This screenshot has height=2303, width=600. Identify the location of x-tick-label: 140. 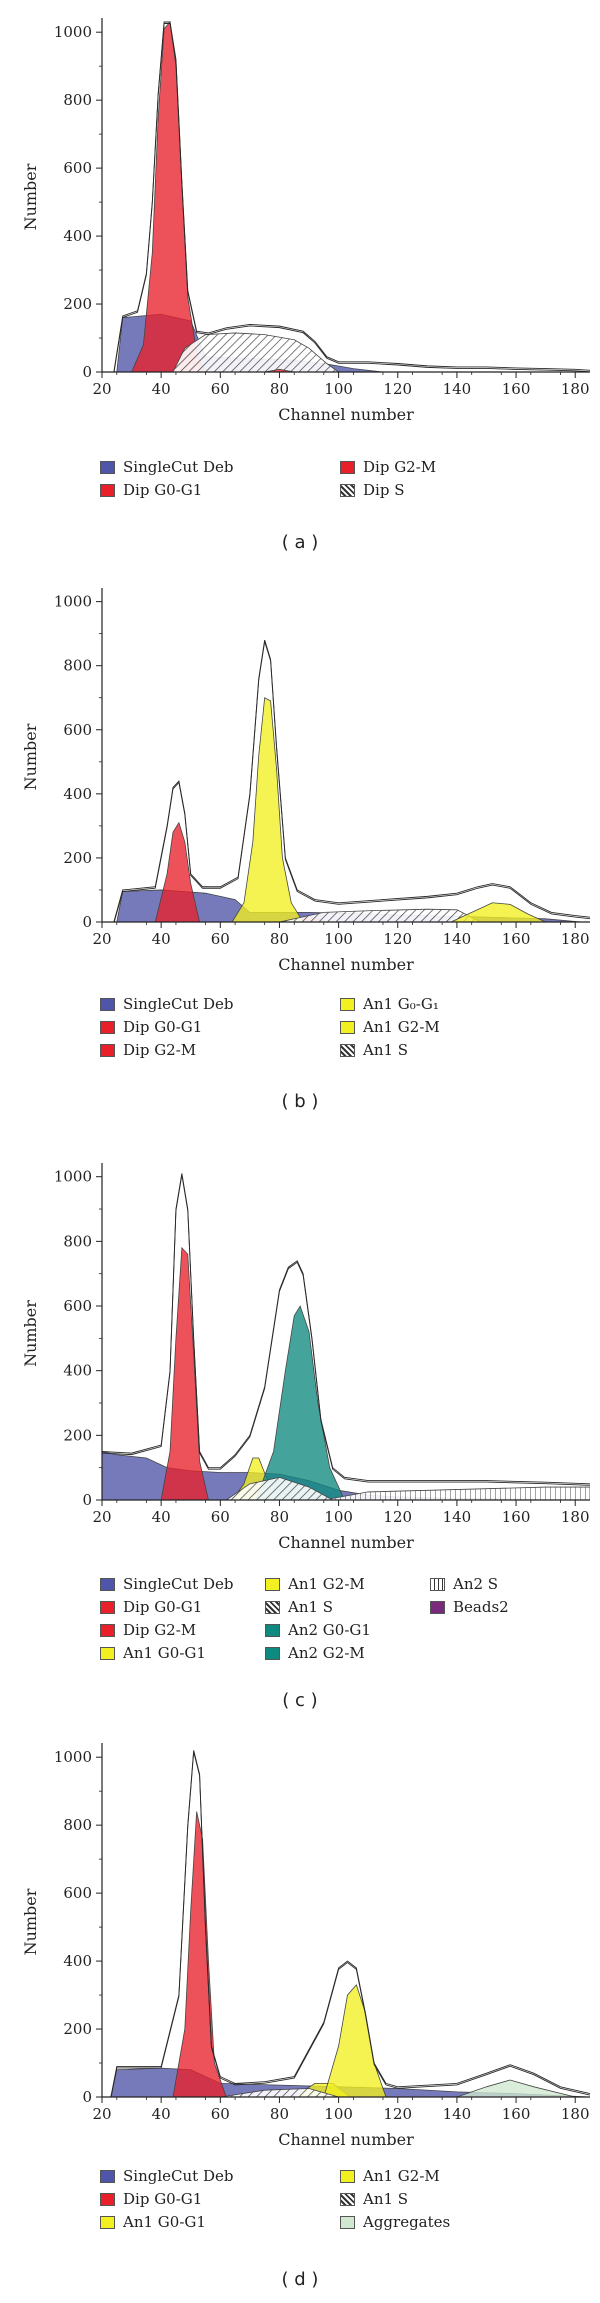
(457, 939).